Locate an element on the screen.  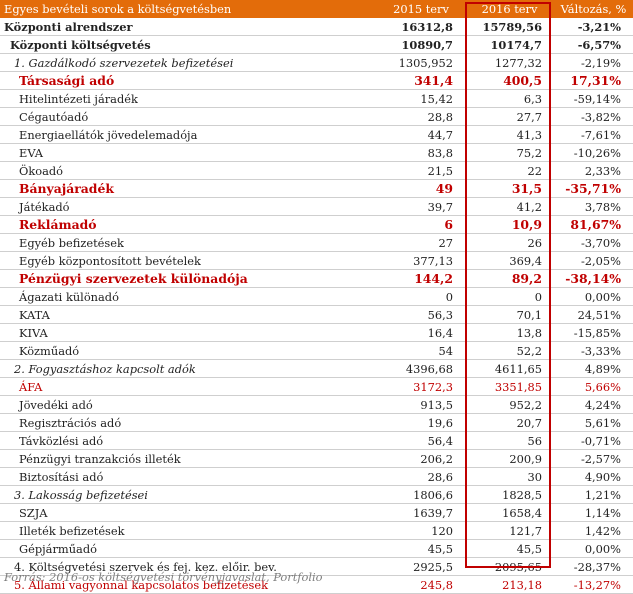
row-label: Egyéb központosított bevételek is located at coordinates (188, 260).